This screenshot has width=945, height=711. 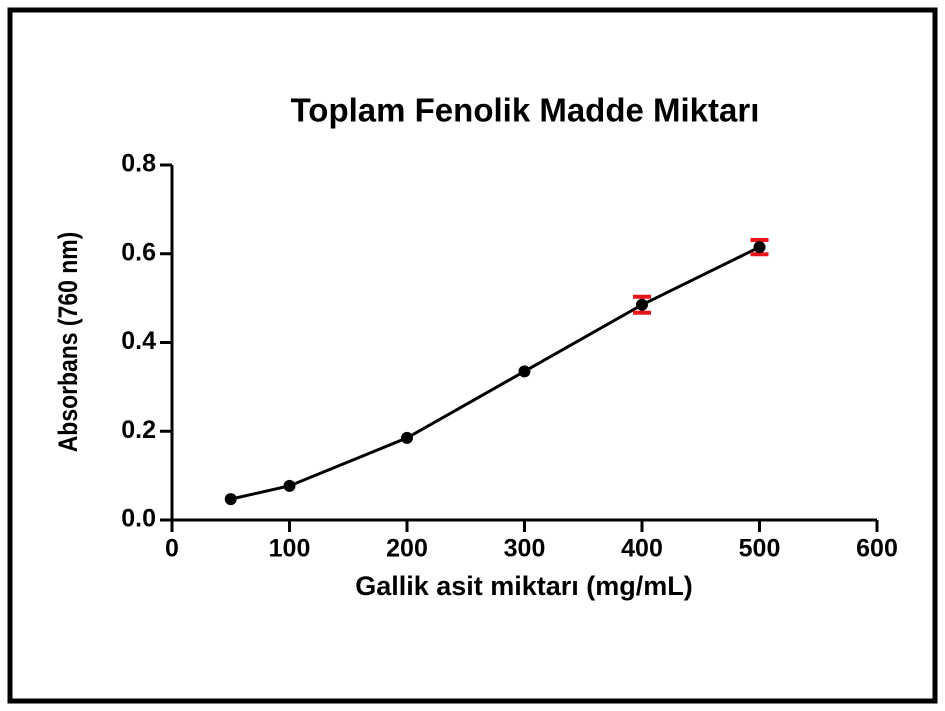 I want to click on x-axis-label: Gallik asit miktarı (mg/mL), so click(x=524, y=586).